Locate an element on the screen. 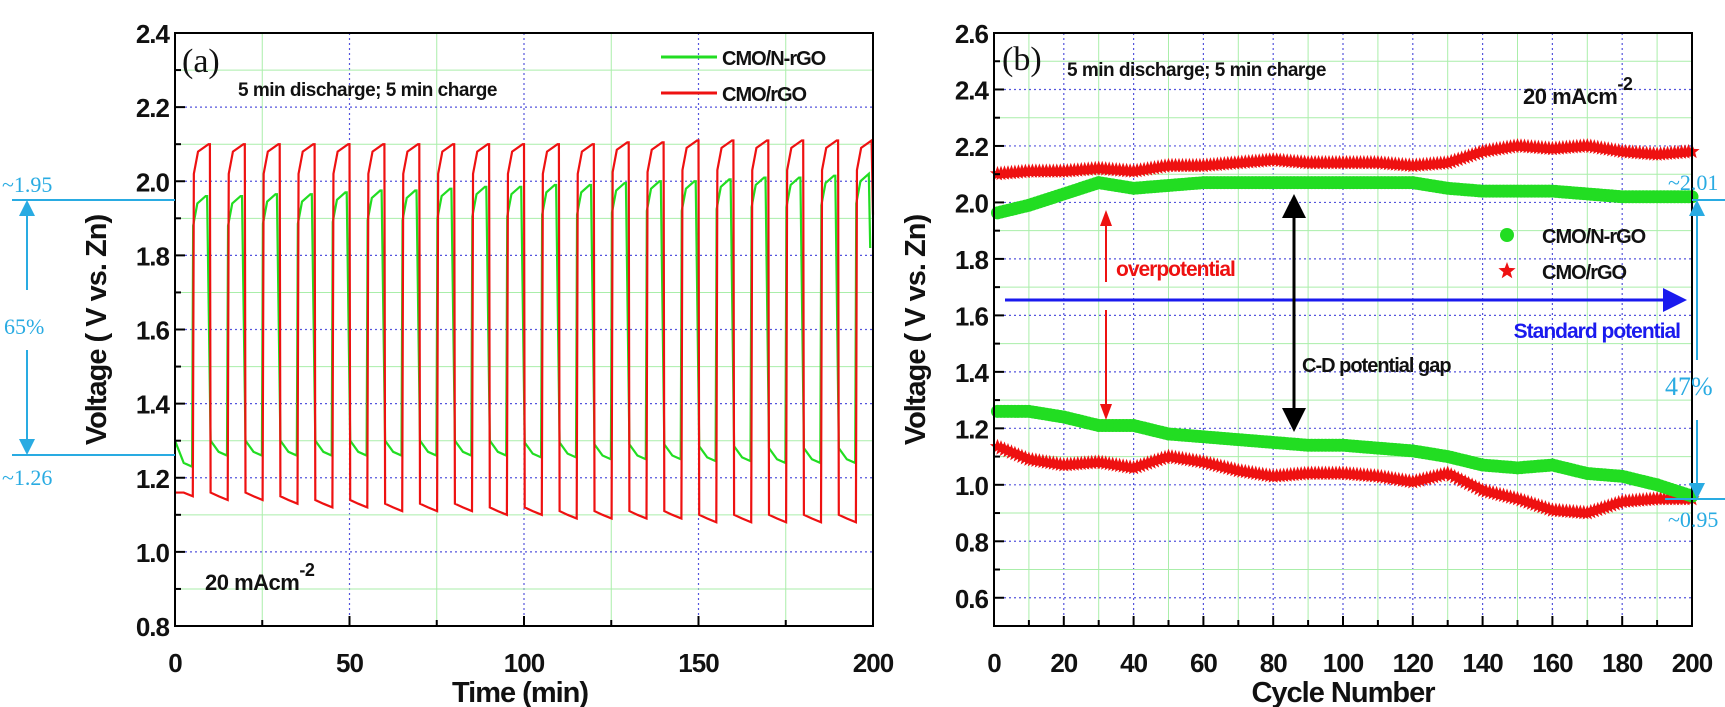 This screenshot has width=1725, height=707. annot-b-lower: ~0.95 is located at coordinates (1693, 519).